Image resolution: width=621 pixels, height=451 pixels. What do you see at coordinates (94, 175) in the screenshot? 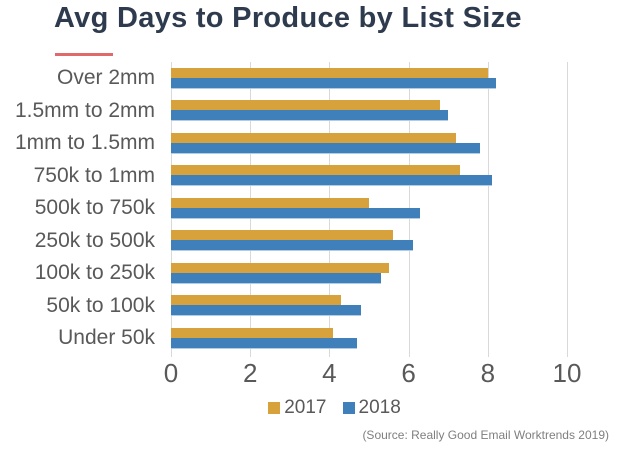
I see `category-label: 750k to 1mm` at bounding box center [94, 175].